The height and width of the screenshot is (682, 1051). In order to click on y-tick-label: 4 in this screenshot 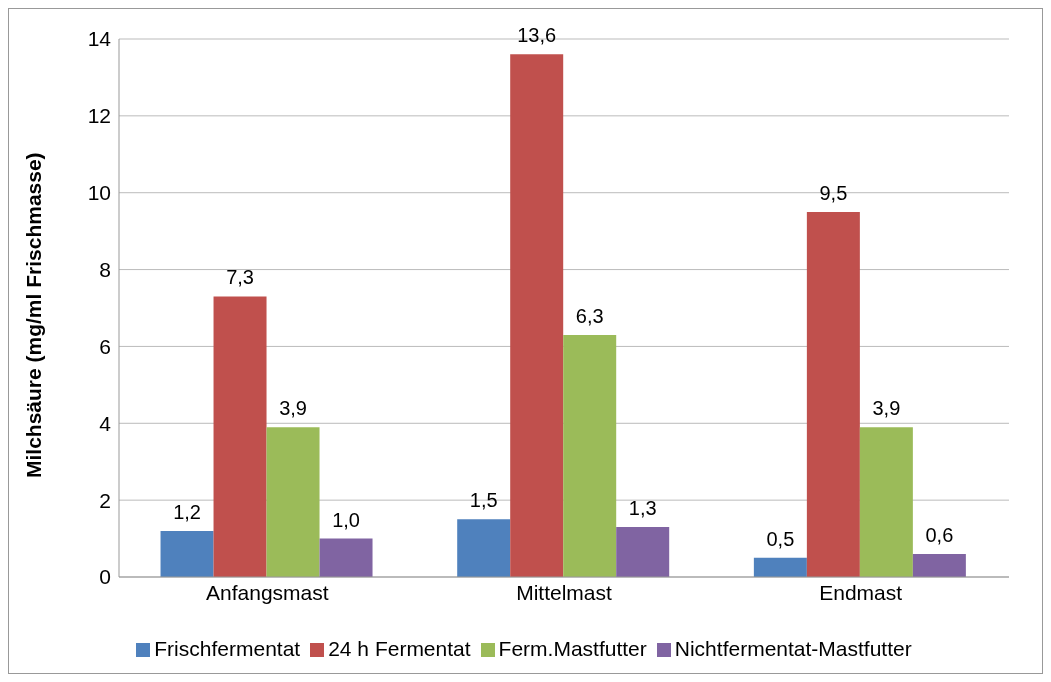, I will do `click(105, 423)`.